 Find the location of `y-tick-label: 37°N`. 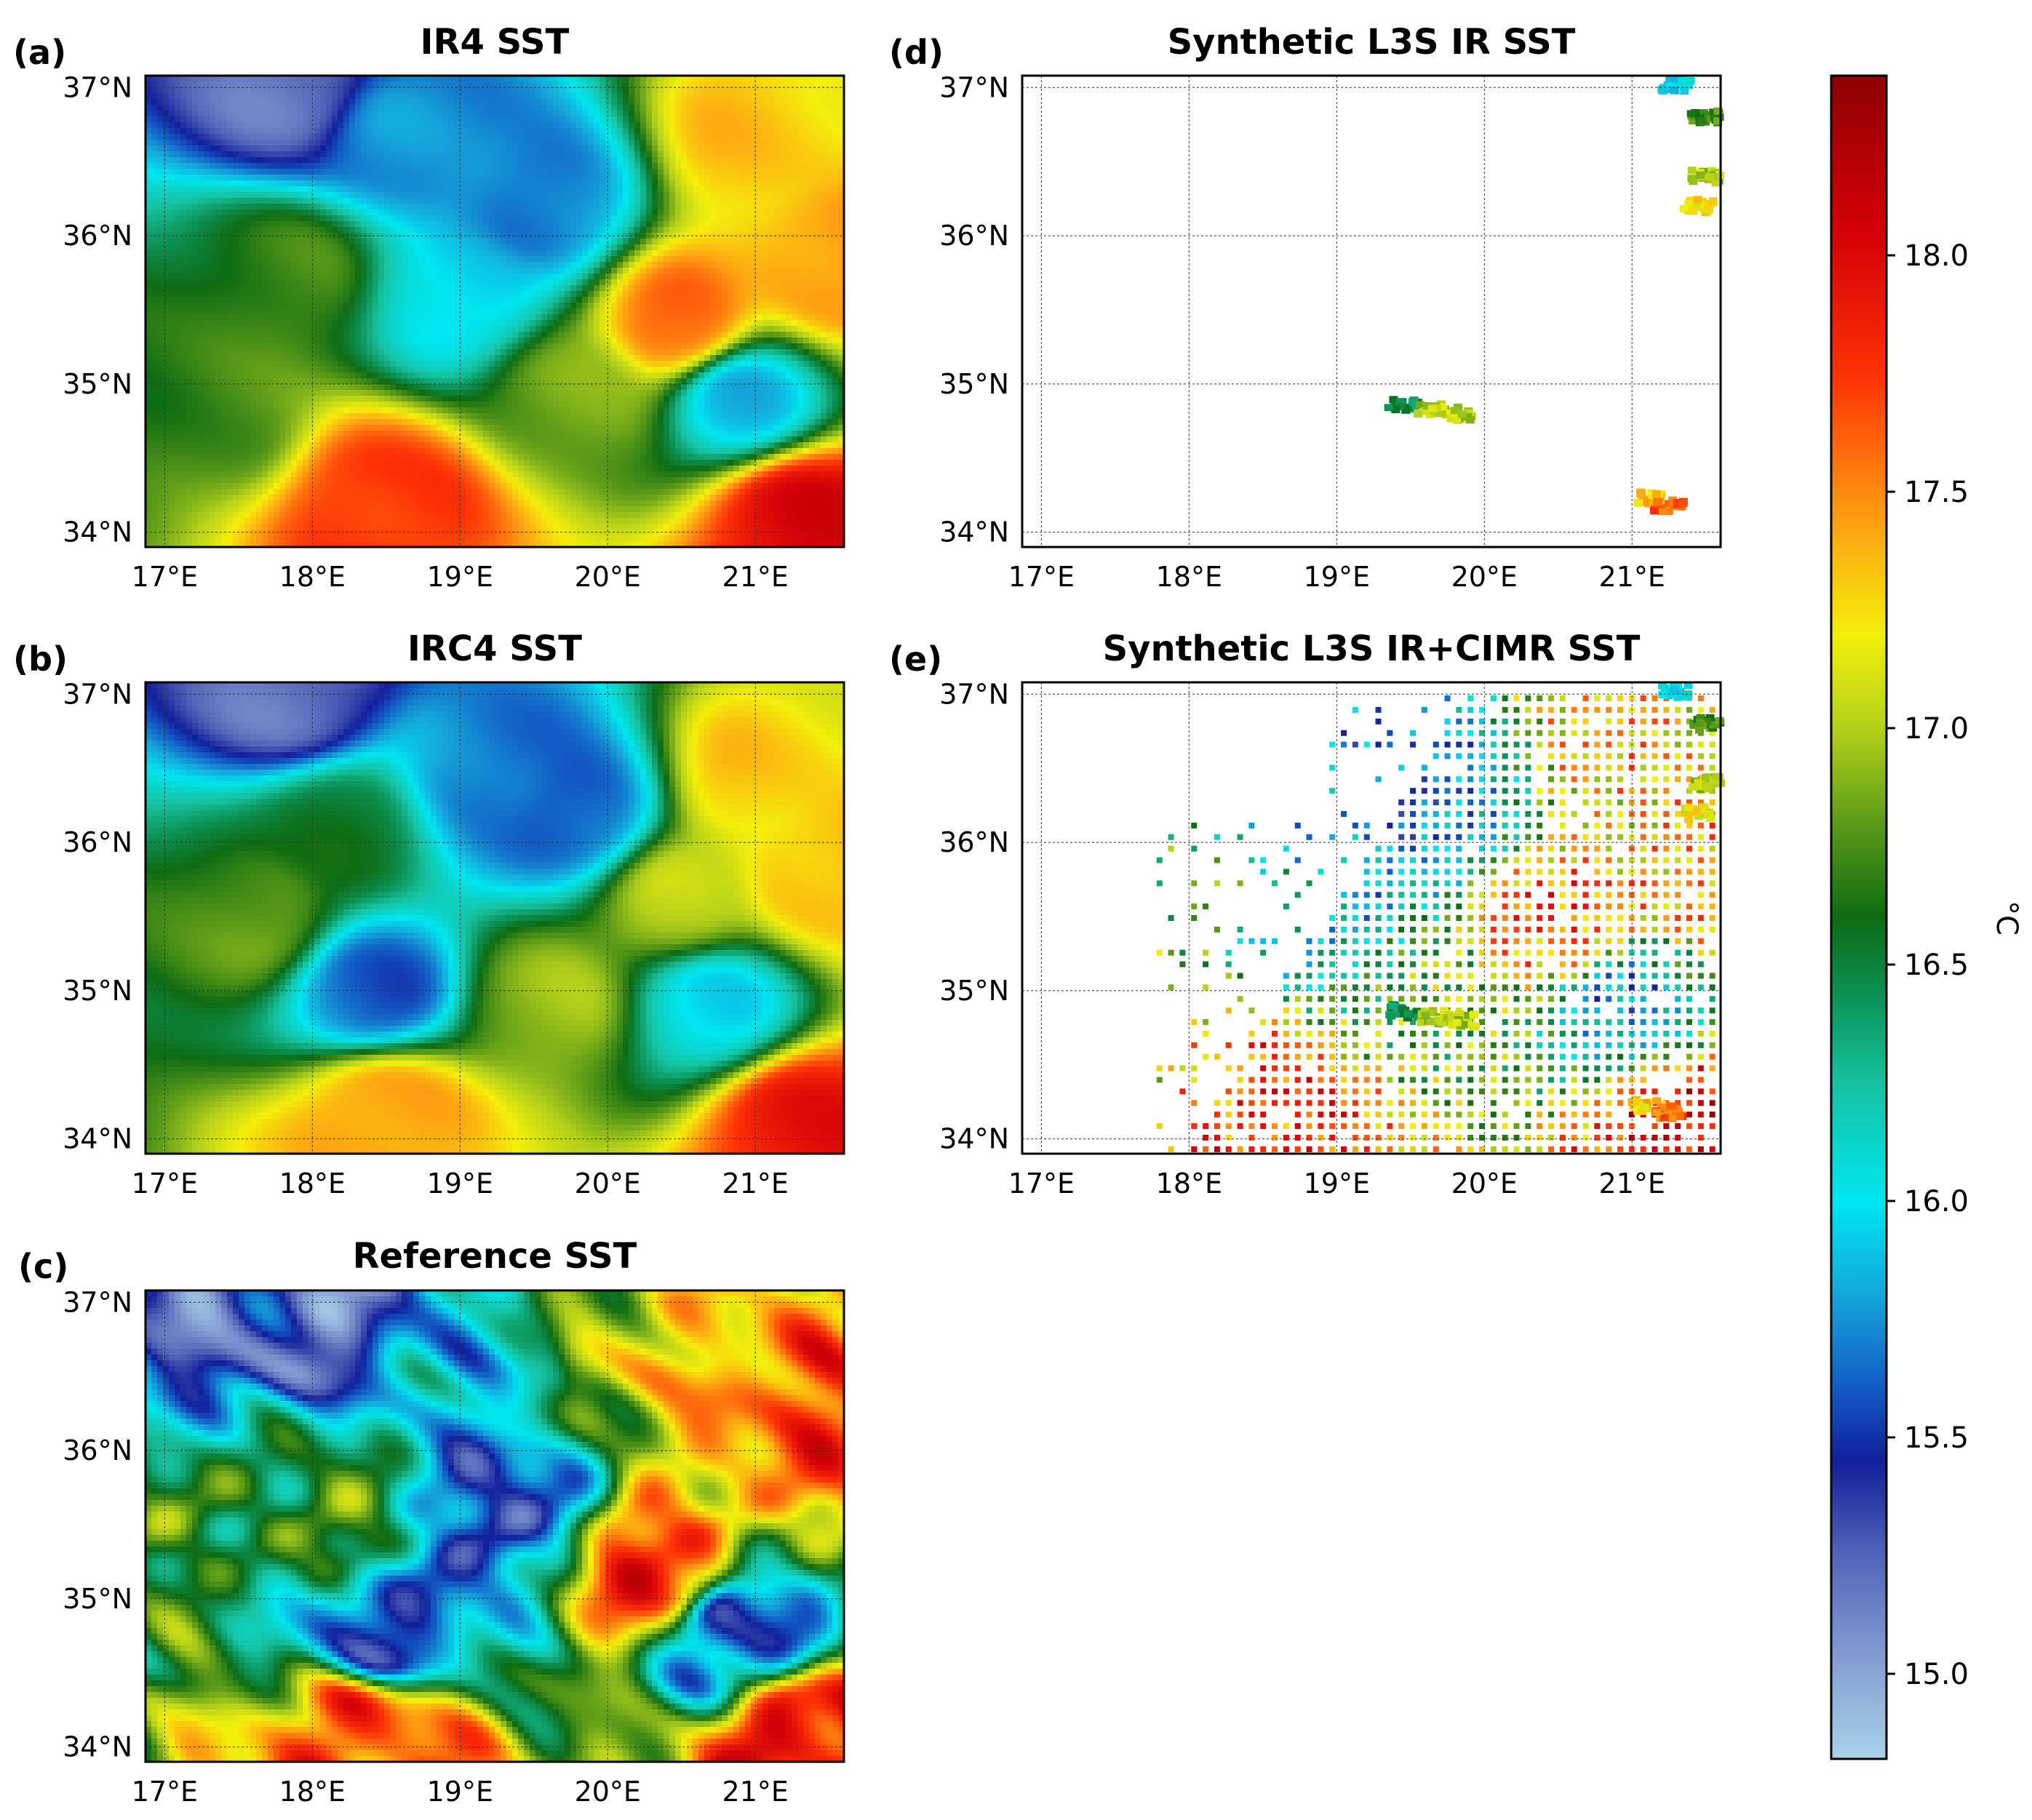

y-tick-label: 37°N is located at coordinates (974, 694).